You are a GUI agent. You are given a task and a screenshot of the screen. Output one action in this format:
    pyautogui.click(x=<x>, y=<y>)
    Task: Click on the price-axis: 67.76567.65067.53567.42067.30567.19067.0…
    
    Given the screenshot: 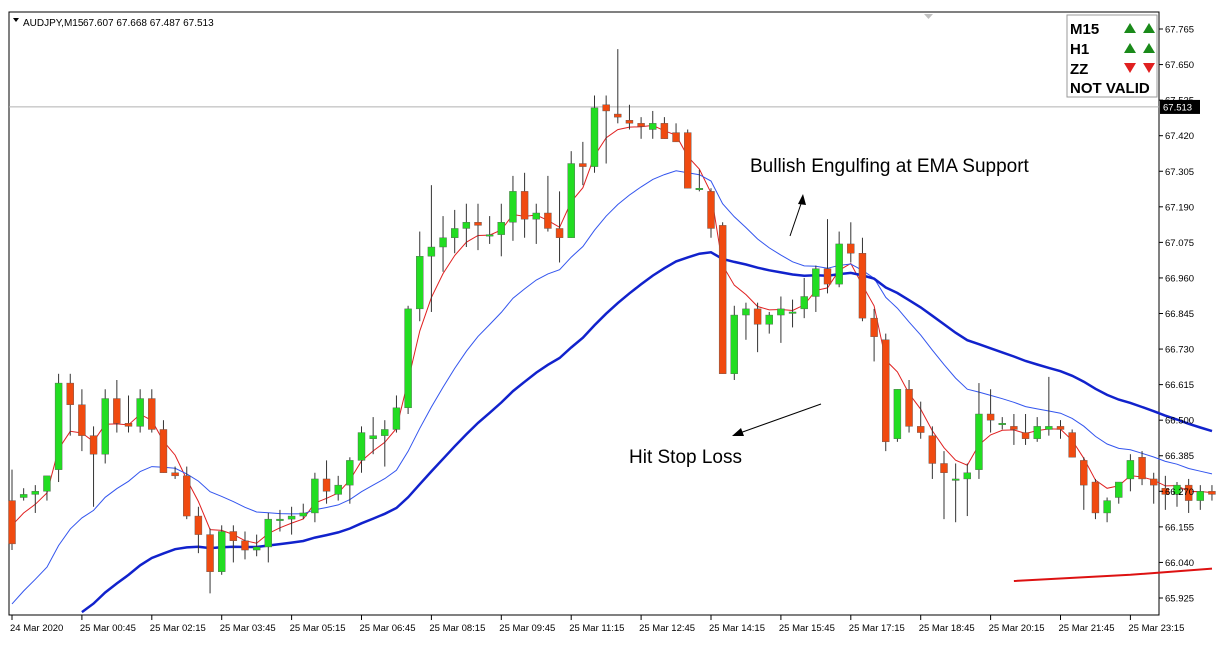 What is the action you would take?
    pyautogui.click(x=1179, y=315)
    